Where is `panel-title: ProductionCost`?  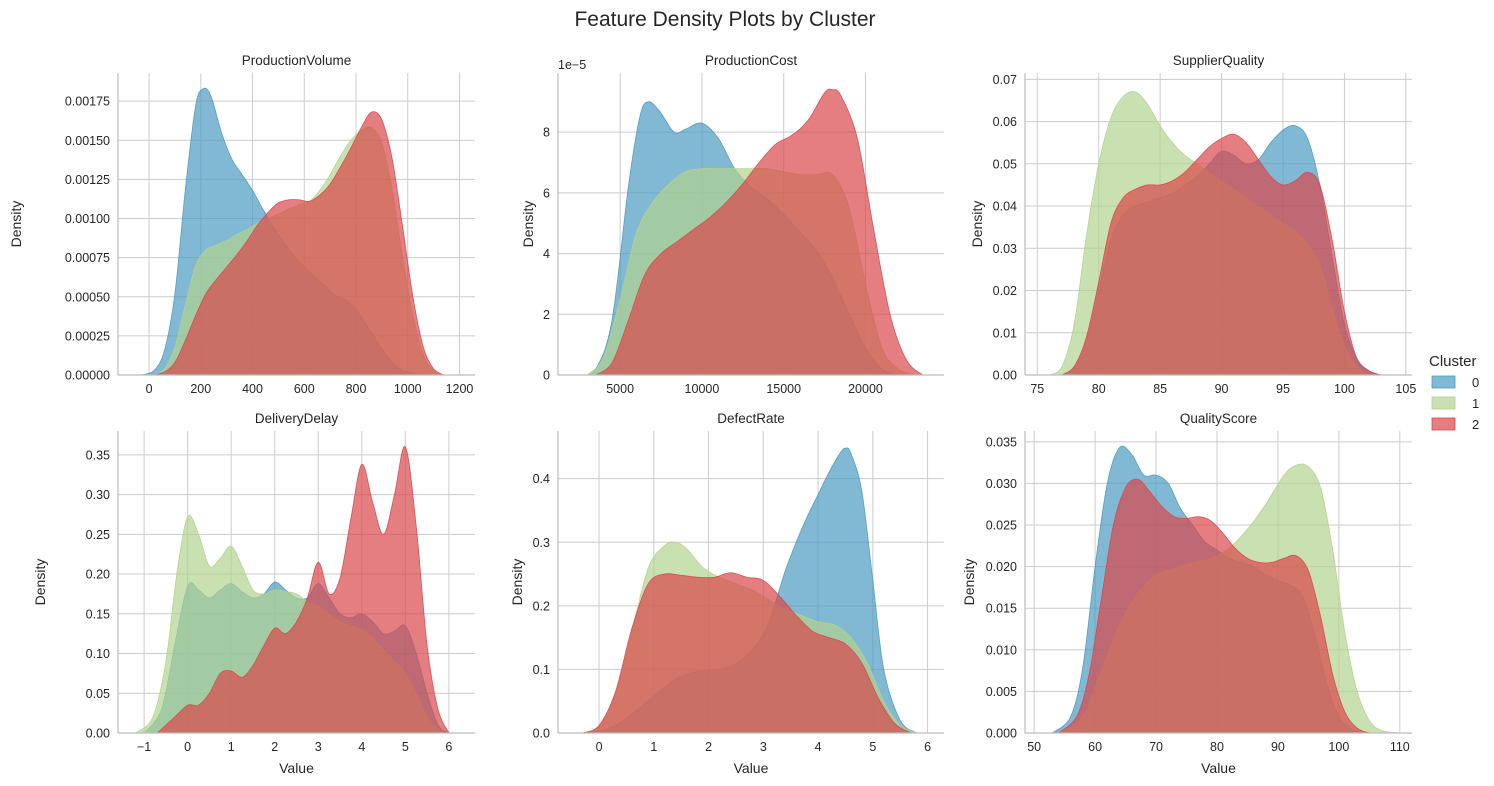
panel-title: ProductionCost is located at coordinates (751, 60).